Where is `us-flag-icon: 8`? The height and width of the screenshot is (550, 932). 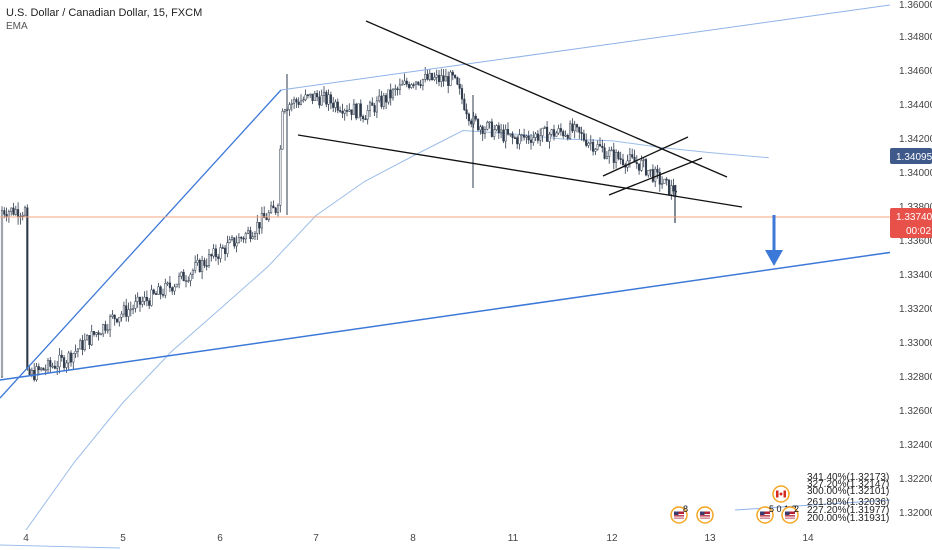
us-flag-icon: 8 is located at coordinates (679, 514).